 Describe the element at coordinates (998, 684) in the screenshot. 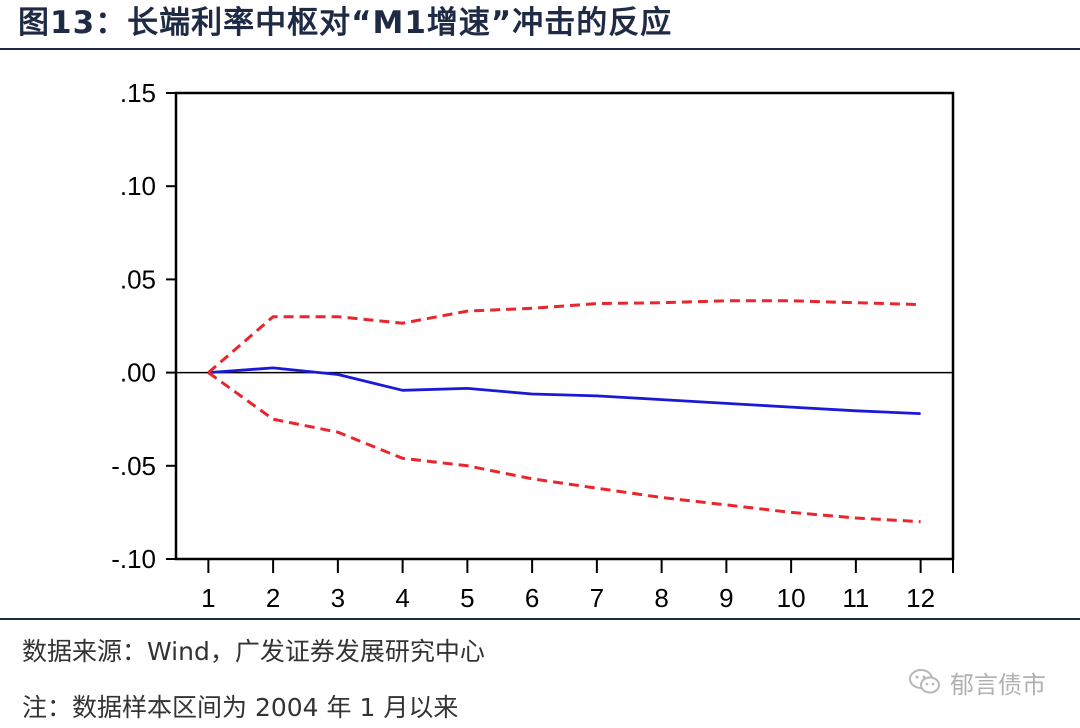

I see `watermark-text: 郁言债市` at that location.